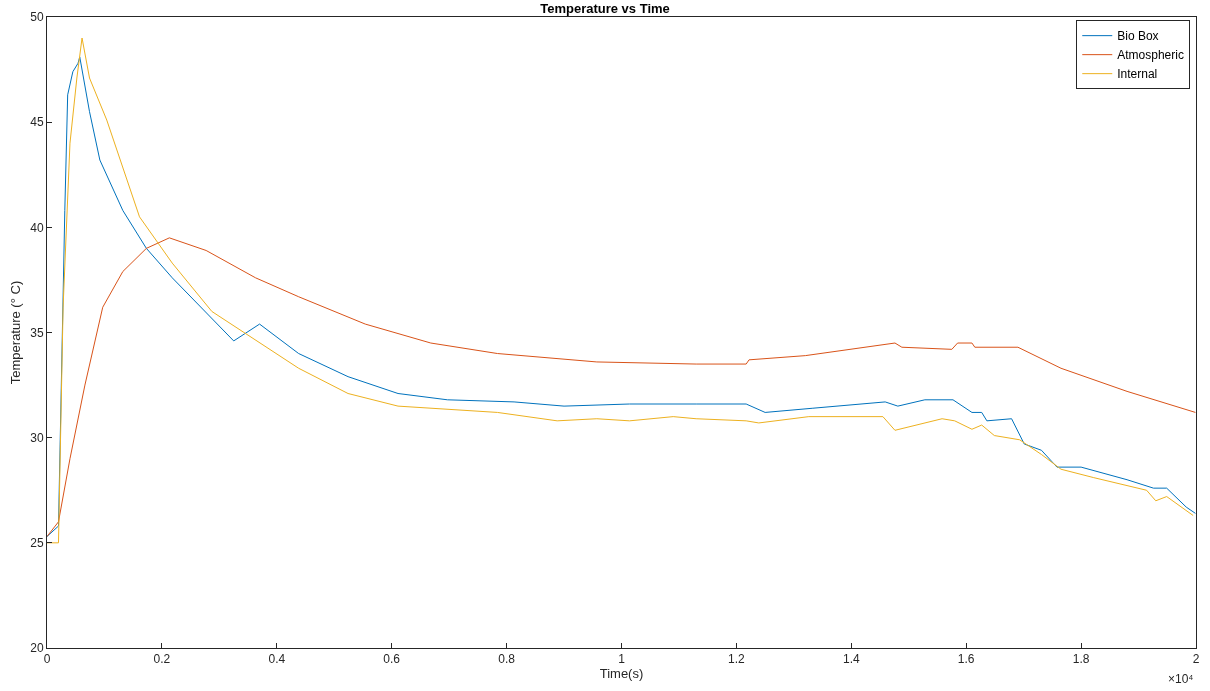 This screenshot has height=691, width=1210. I want to click on legend-label: Atmospheric, so click(1150, 55).